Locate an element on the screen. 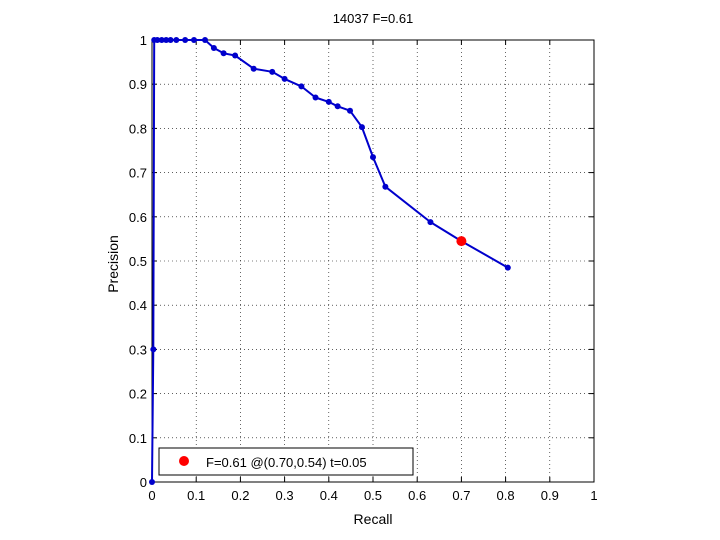 This screenshot has height=540, width=720. x-tick-label: 0.9 is located at coordinates (550, 495).